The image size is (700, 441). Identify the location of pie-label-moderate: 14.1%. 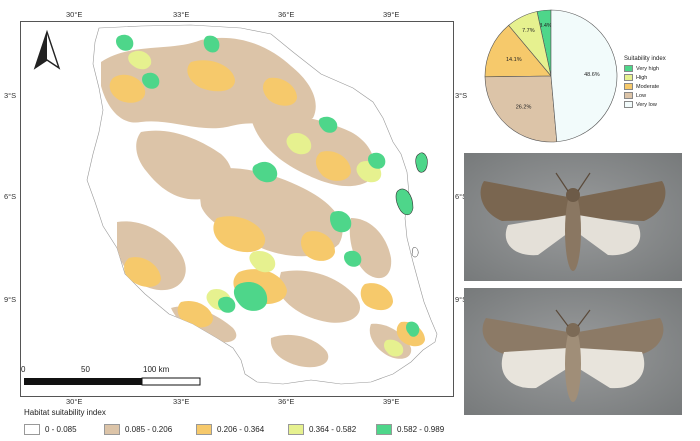
(514, 60).